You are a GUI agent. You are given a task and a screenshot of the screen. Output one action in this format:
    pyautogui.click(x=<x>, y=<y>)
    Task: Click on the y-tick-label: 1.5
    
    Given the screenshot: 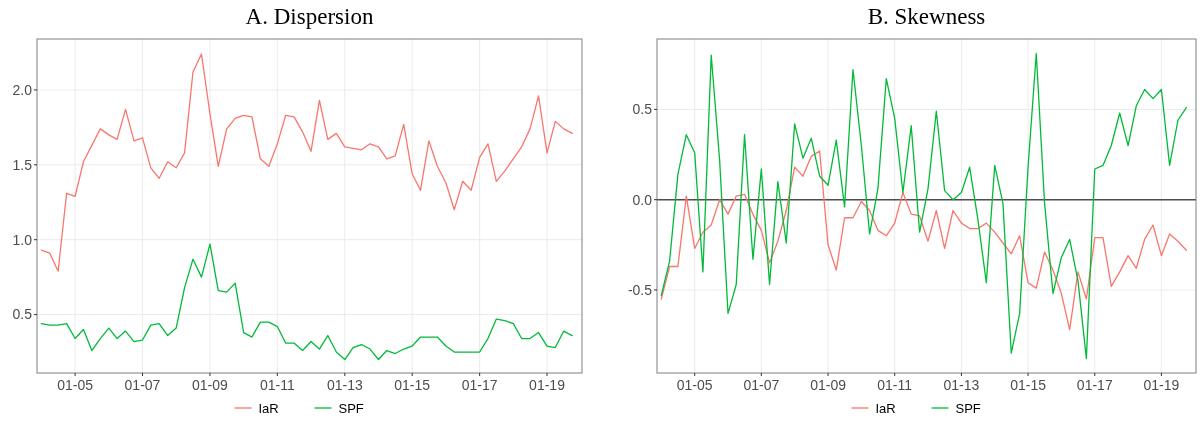 What is the action you would take?
    pyautogui.click(x=22, y=164)
    